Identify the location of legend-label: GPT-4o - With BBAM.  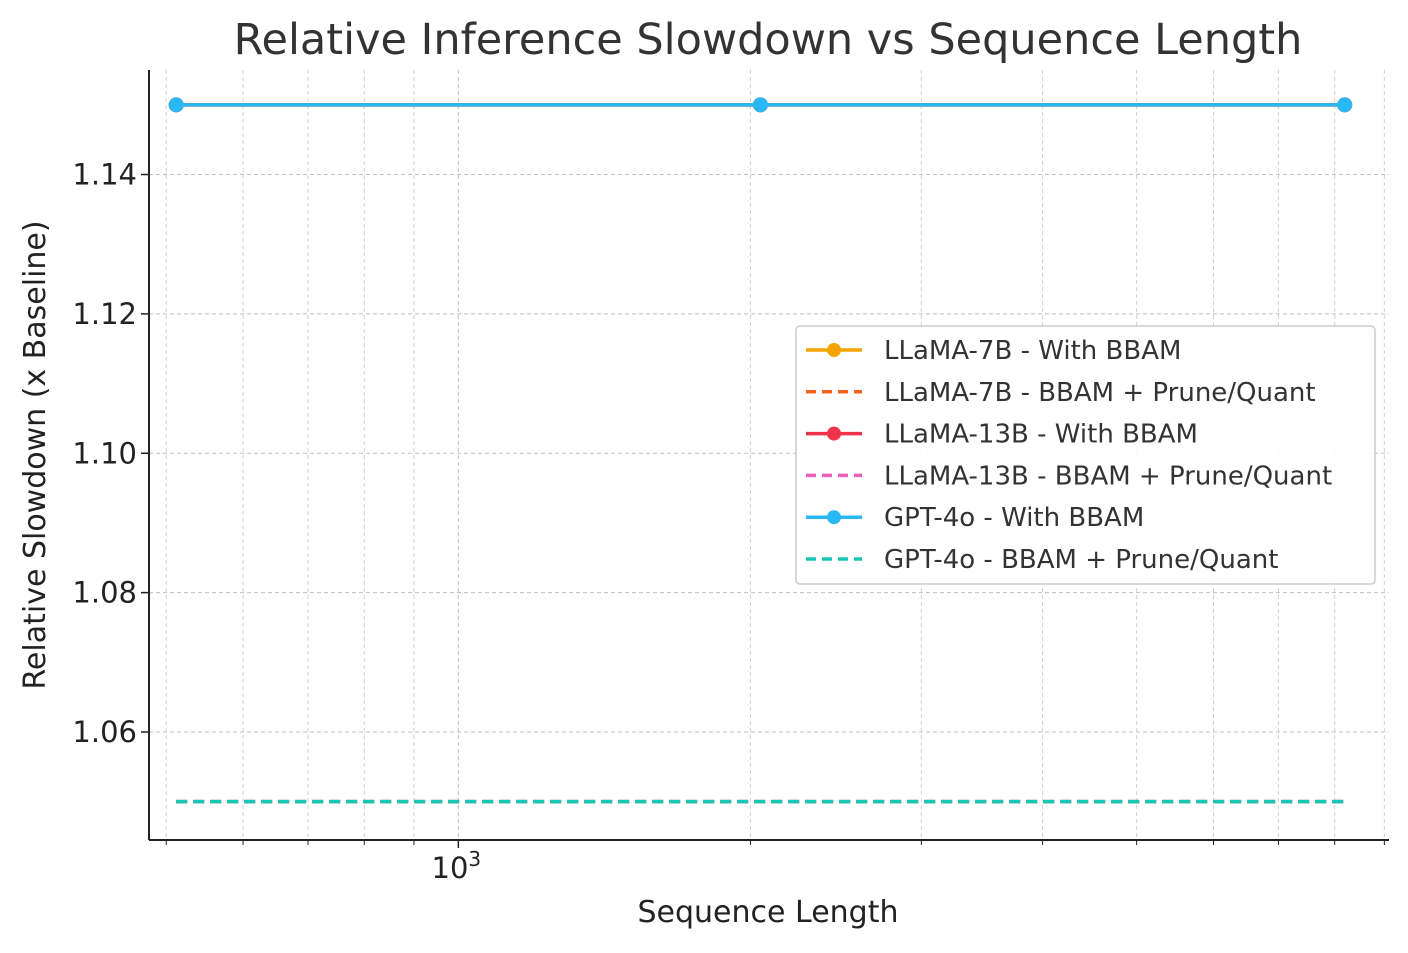
(1014, 518).